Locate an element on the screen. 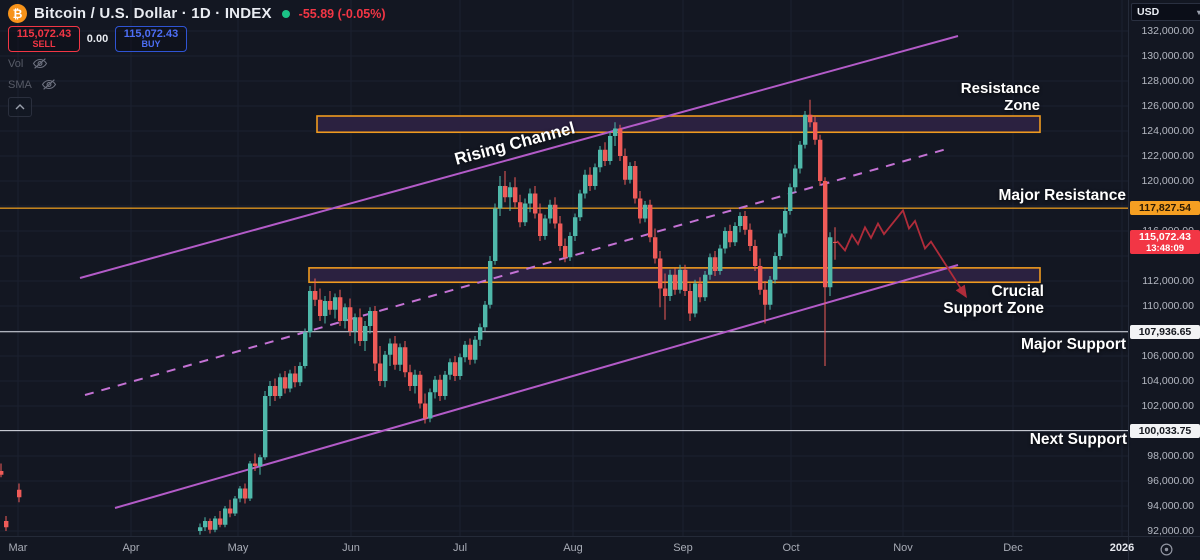 Image resolution: width=1200 pixels, height=560 pixels. time-tick-label: Dec is located at coordinates (1013, 548).